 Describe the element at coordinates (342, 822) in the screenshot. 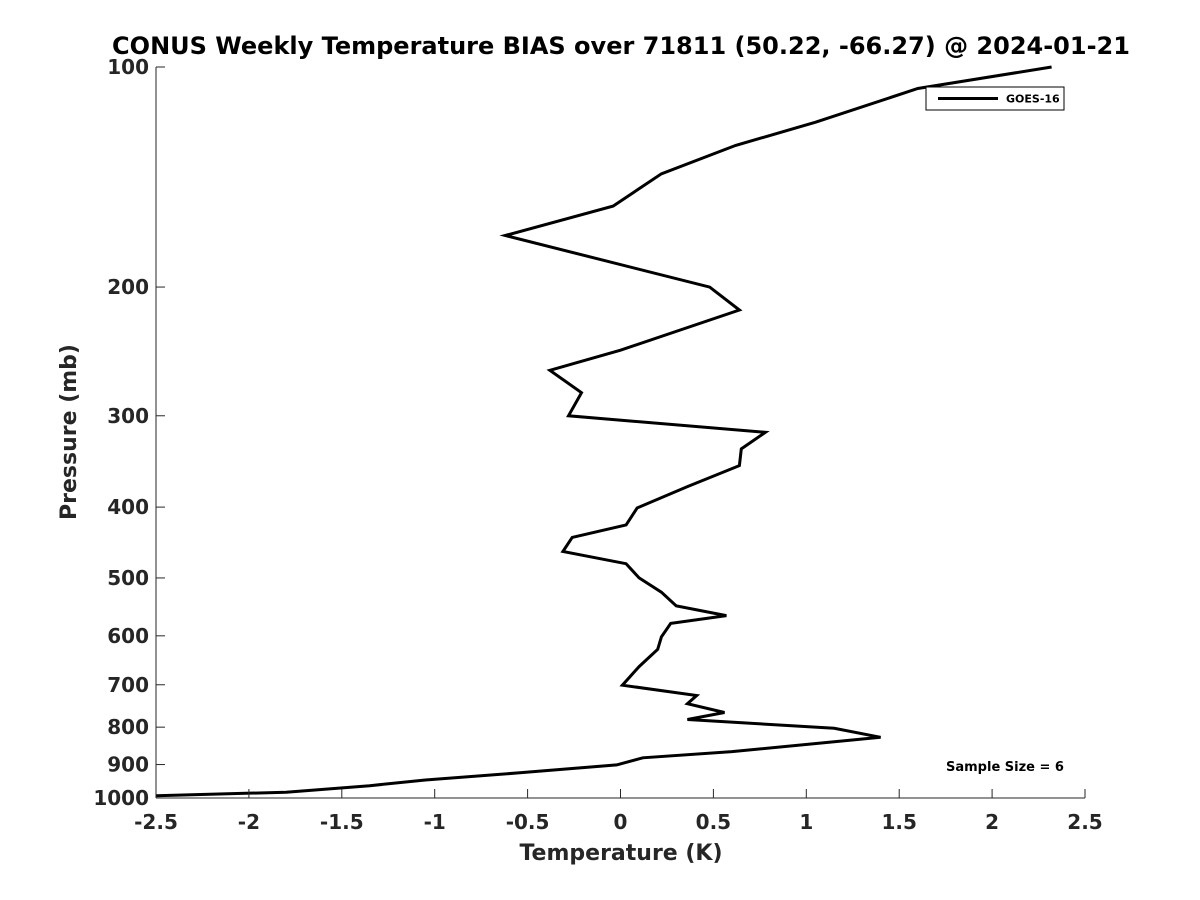

I see `x-tick-label: -1.5` at that location.